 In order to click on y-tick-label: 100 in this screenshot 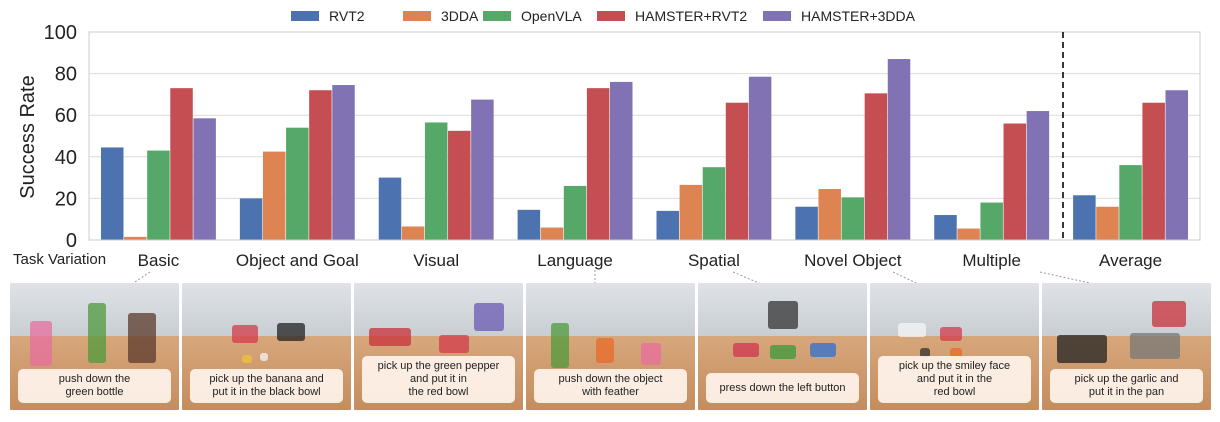, I will do `click(60, 33)`.